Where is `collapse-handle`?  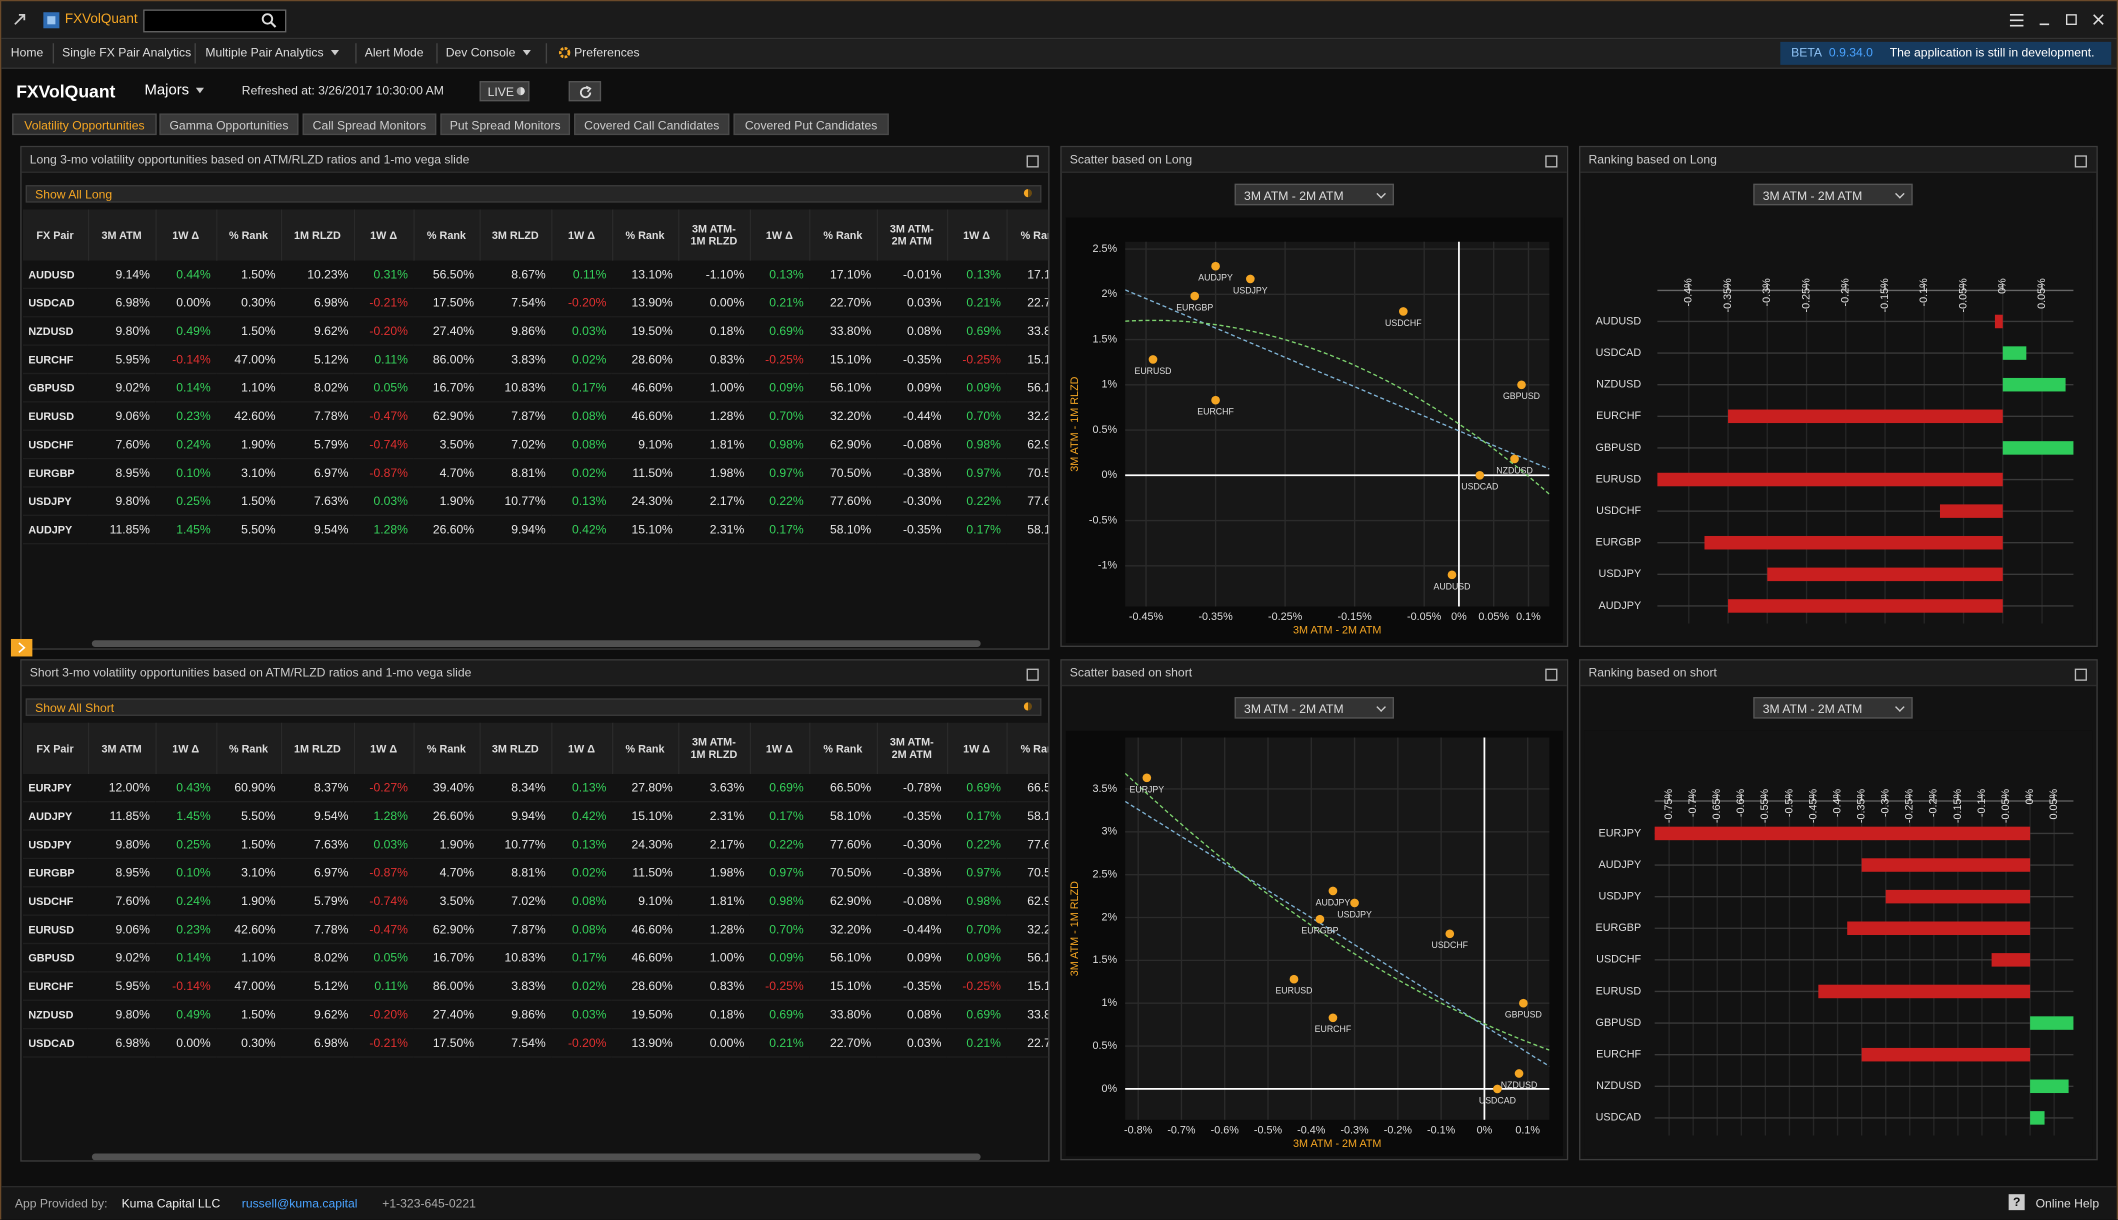
collapse-handle is located at coordinates (21, 647).